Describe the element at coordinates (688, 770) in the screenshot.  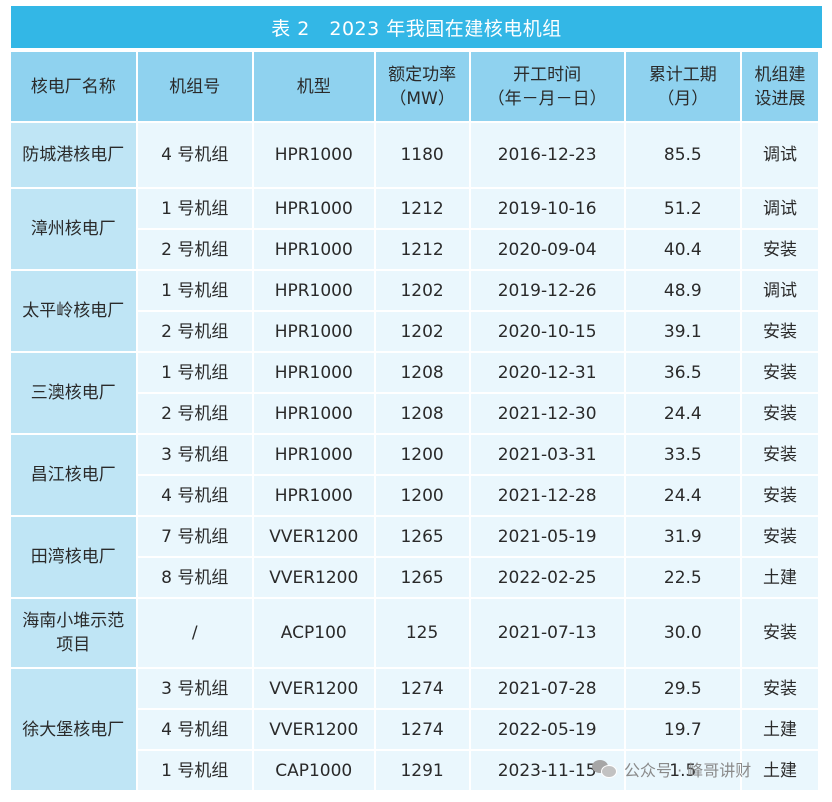
I see `watermark-text: 公众号 · 峰哥讲财` at that location.